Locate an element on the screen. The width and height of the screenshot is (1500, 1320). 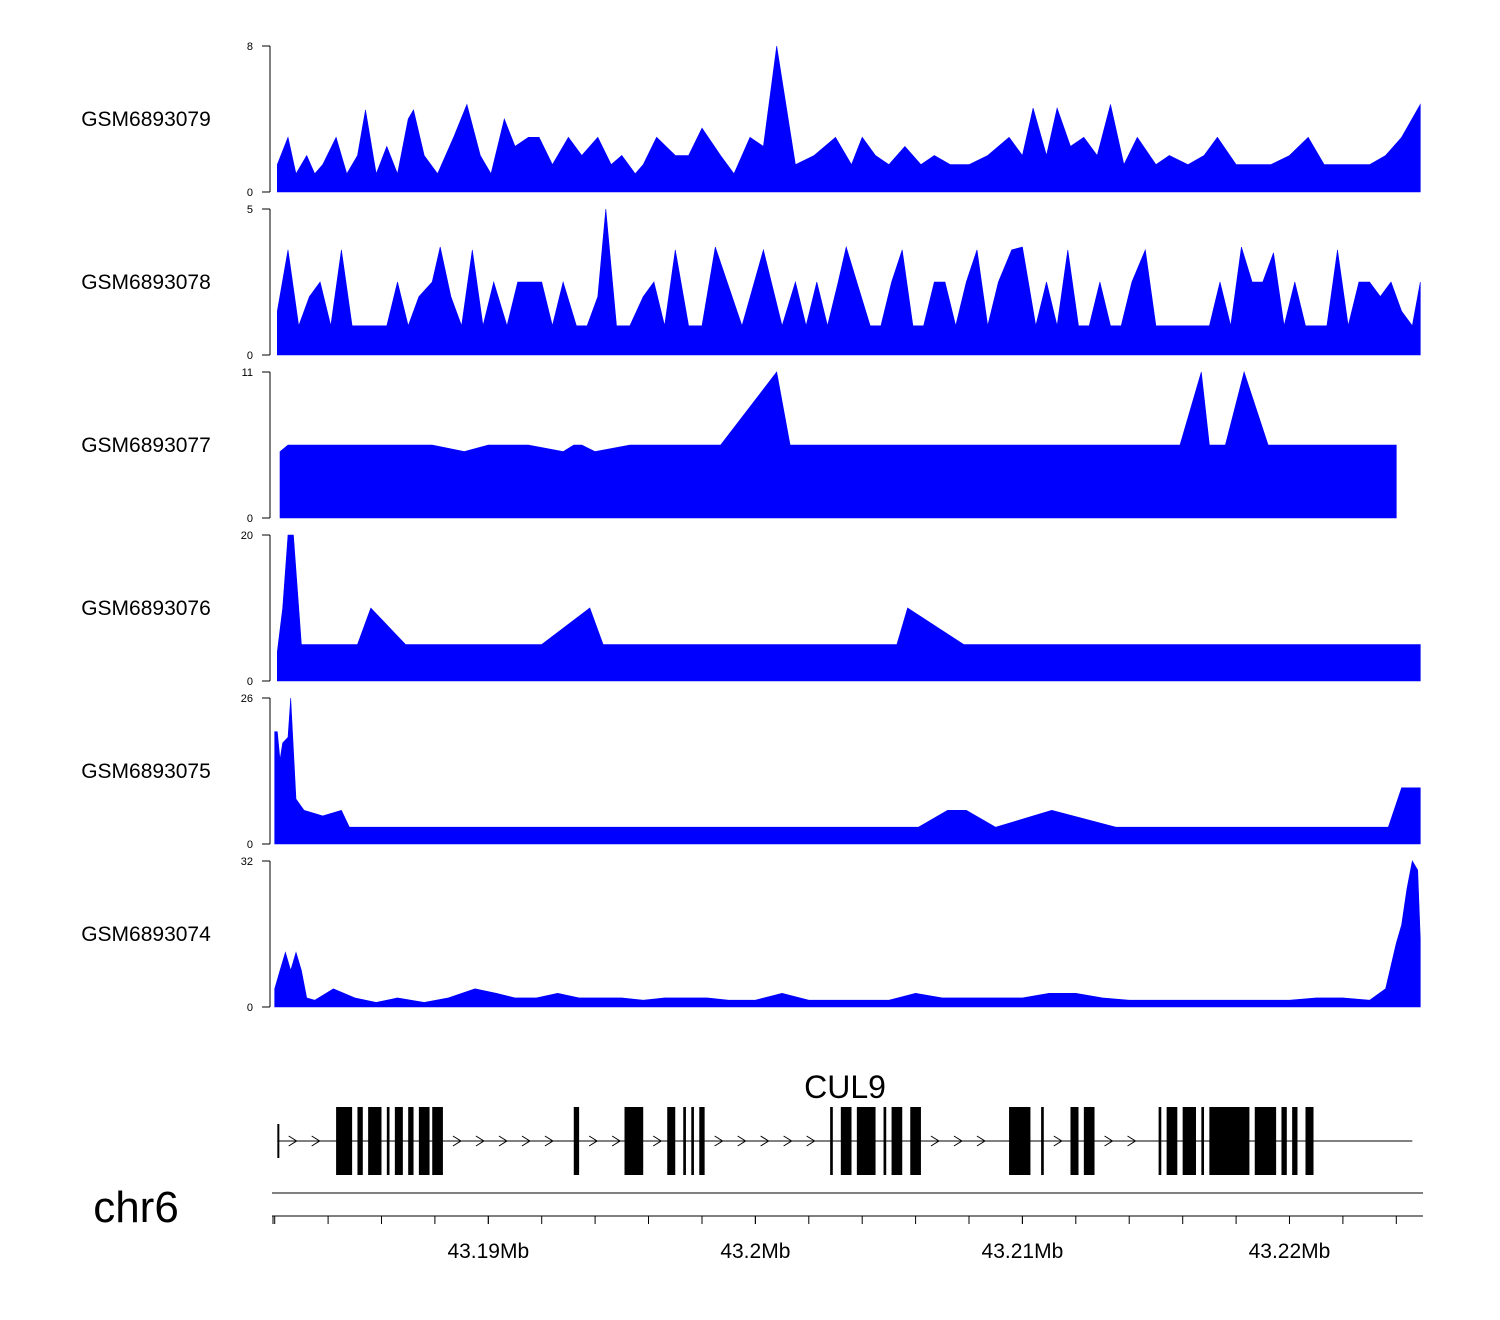
track-label: GSM6893074 is located at coordinates (146, 934).